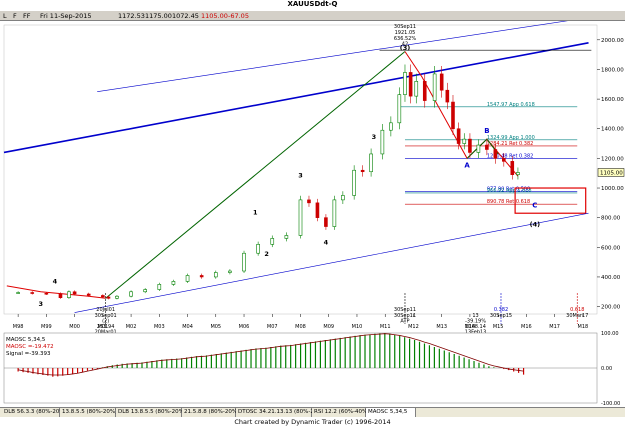 The image size is (625, 427). I want to click on peak-annotation: 30Sep11, so click(405, 27).